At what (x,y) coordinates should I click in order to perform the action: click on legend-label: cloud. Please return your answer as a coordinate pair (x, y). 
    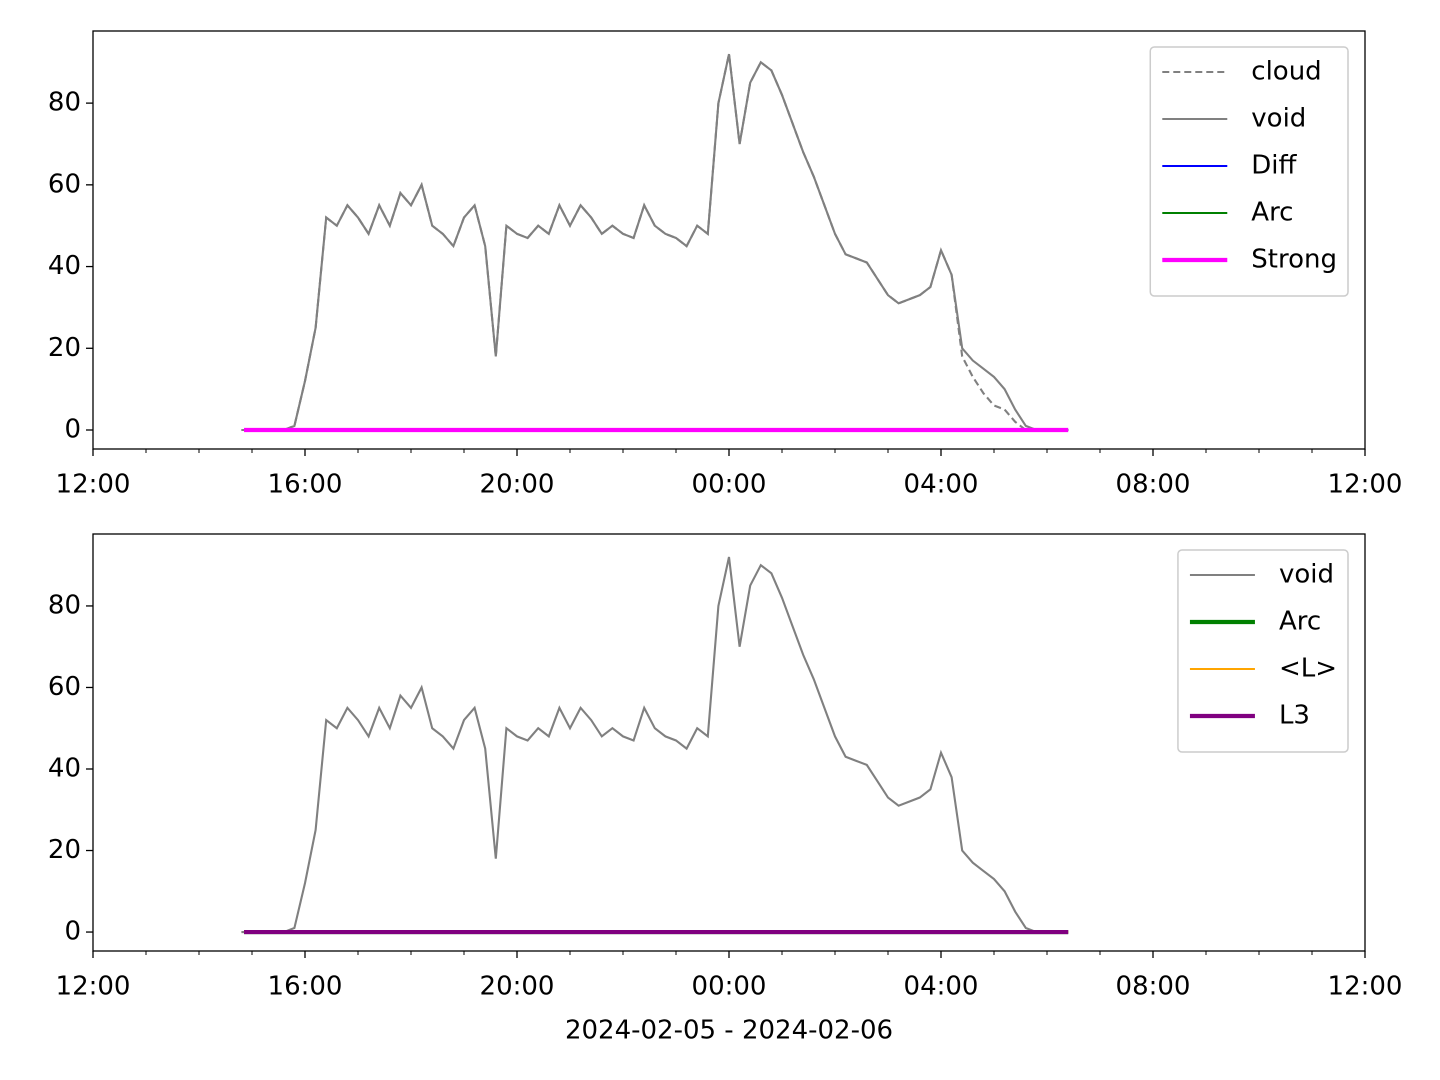
    Looking at the image, I should click on (1286, 72).